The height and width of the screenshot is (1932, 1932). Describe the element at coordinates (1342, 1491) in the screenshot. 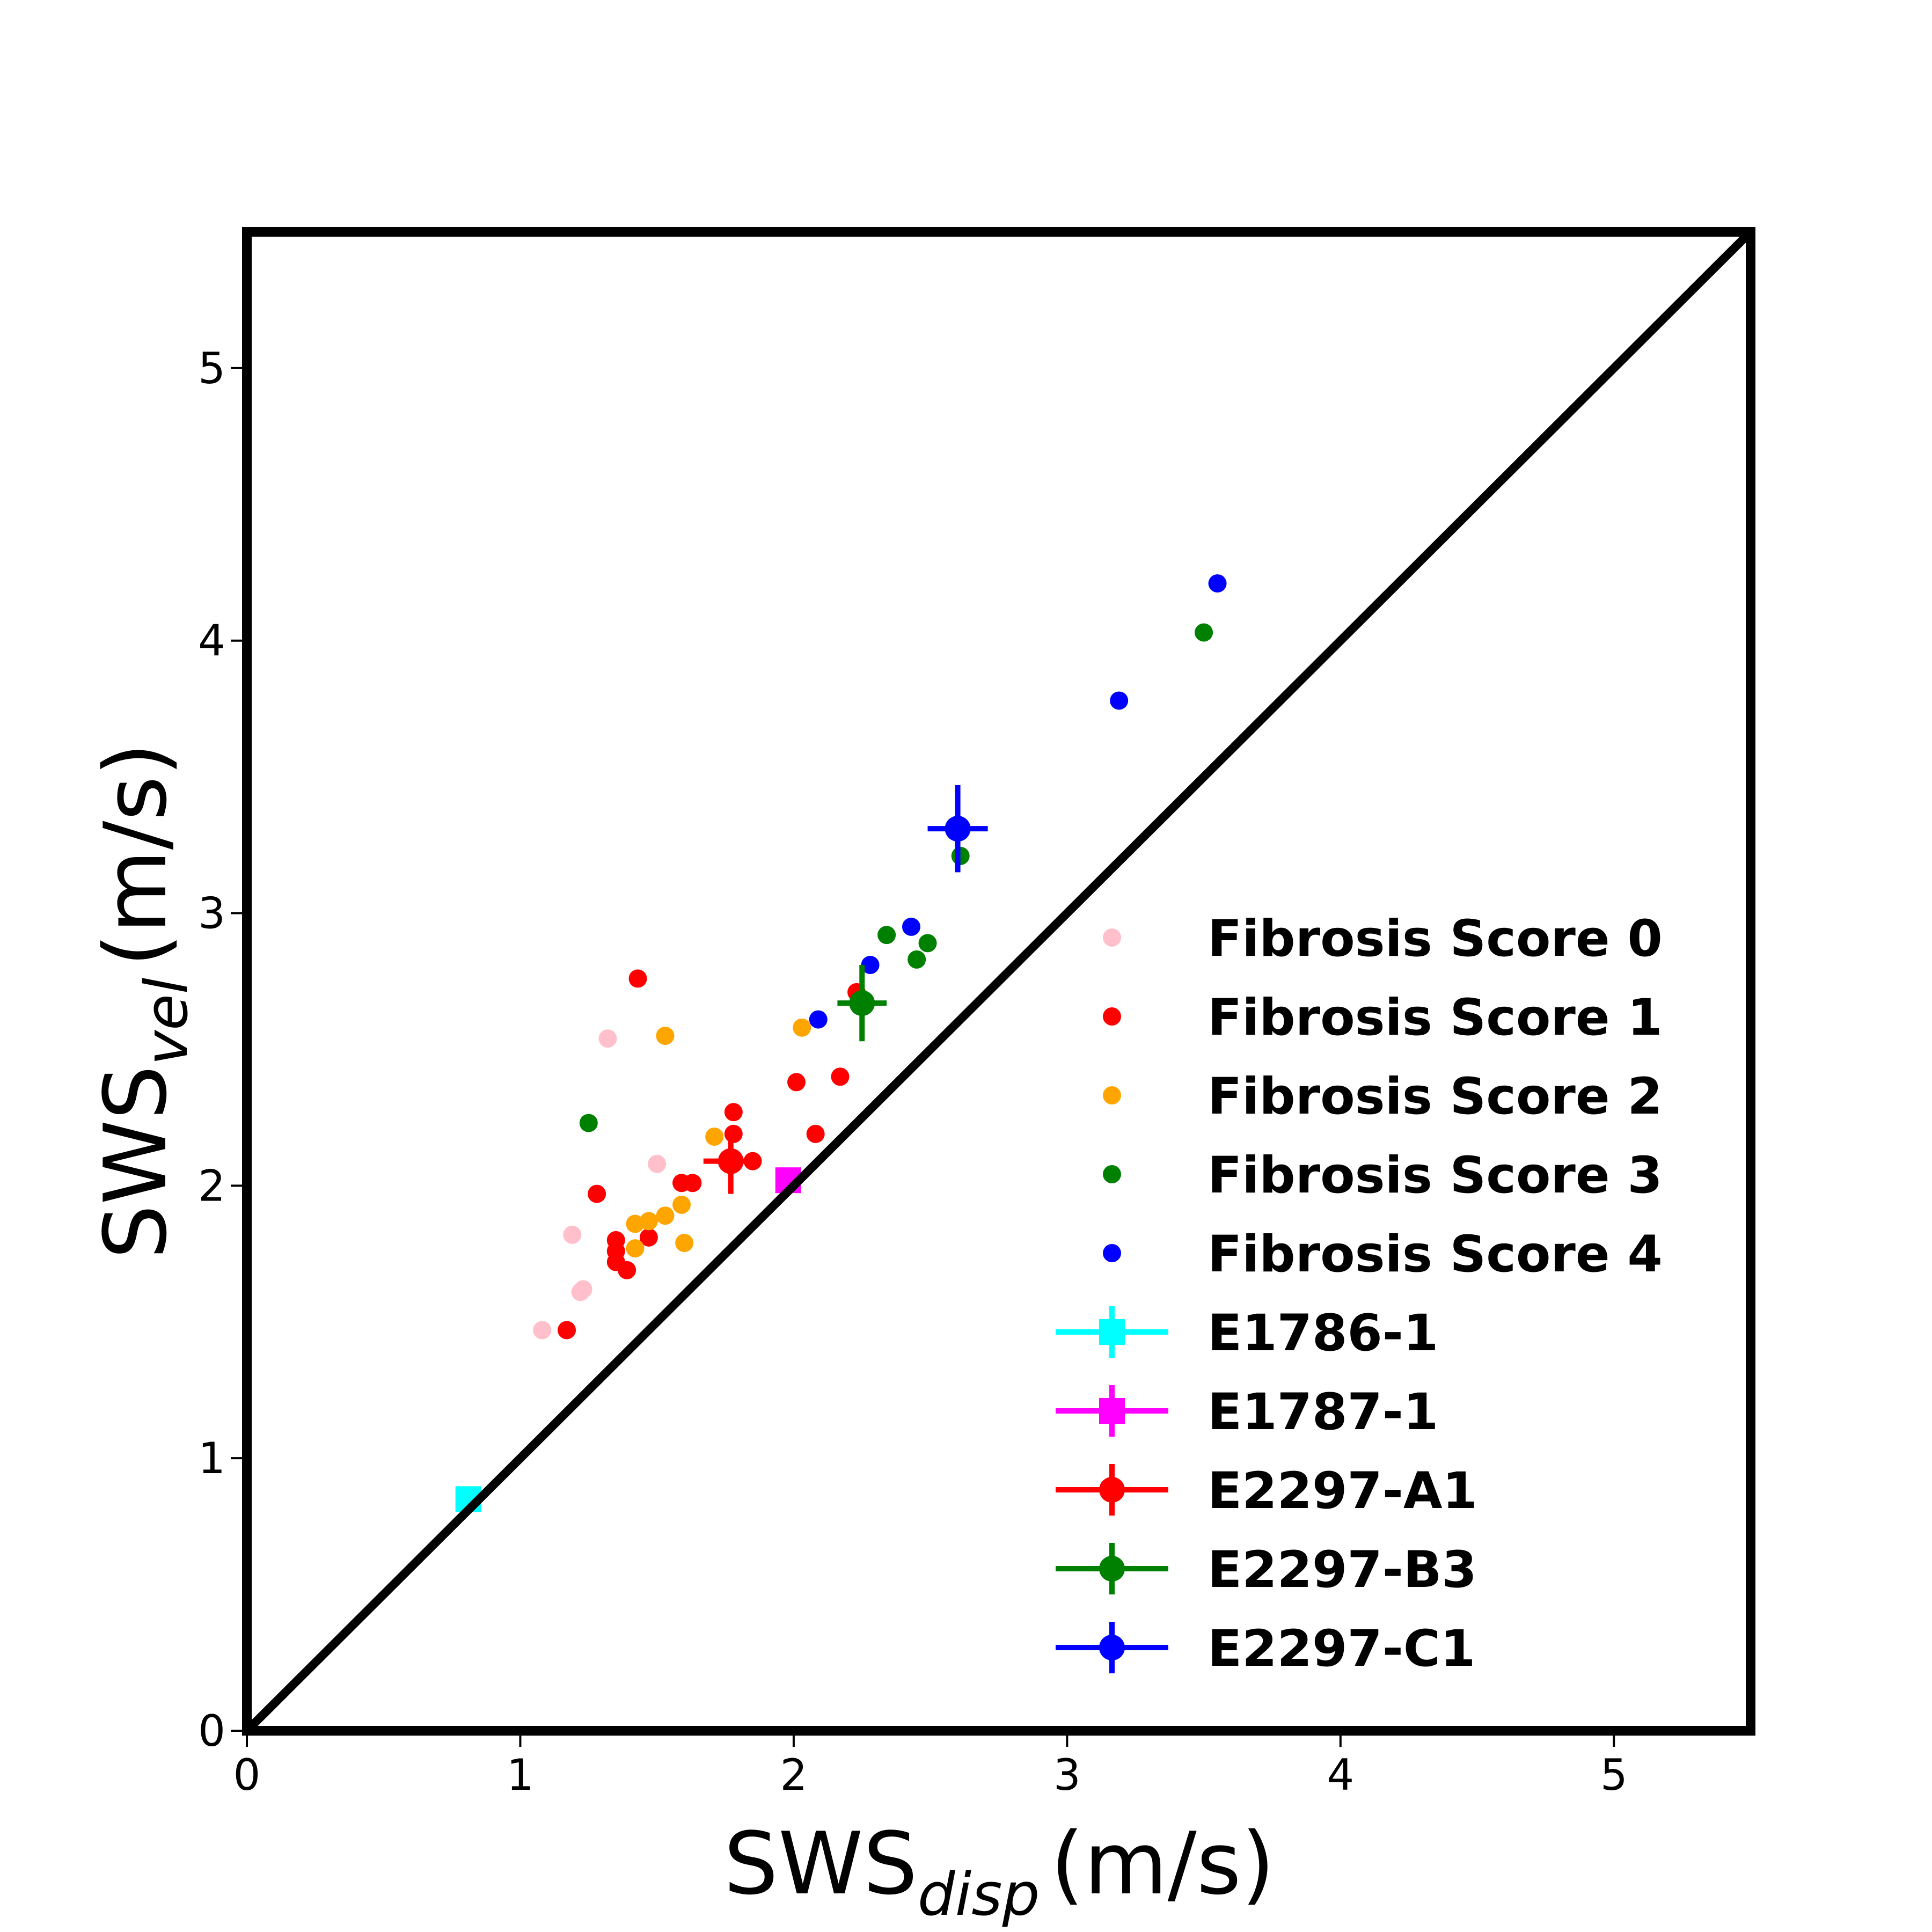

I see `legend-label: E2297-A1` at that location.